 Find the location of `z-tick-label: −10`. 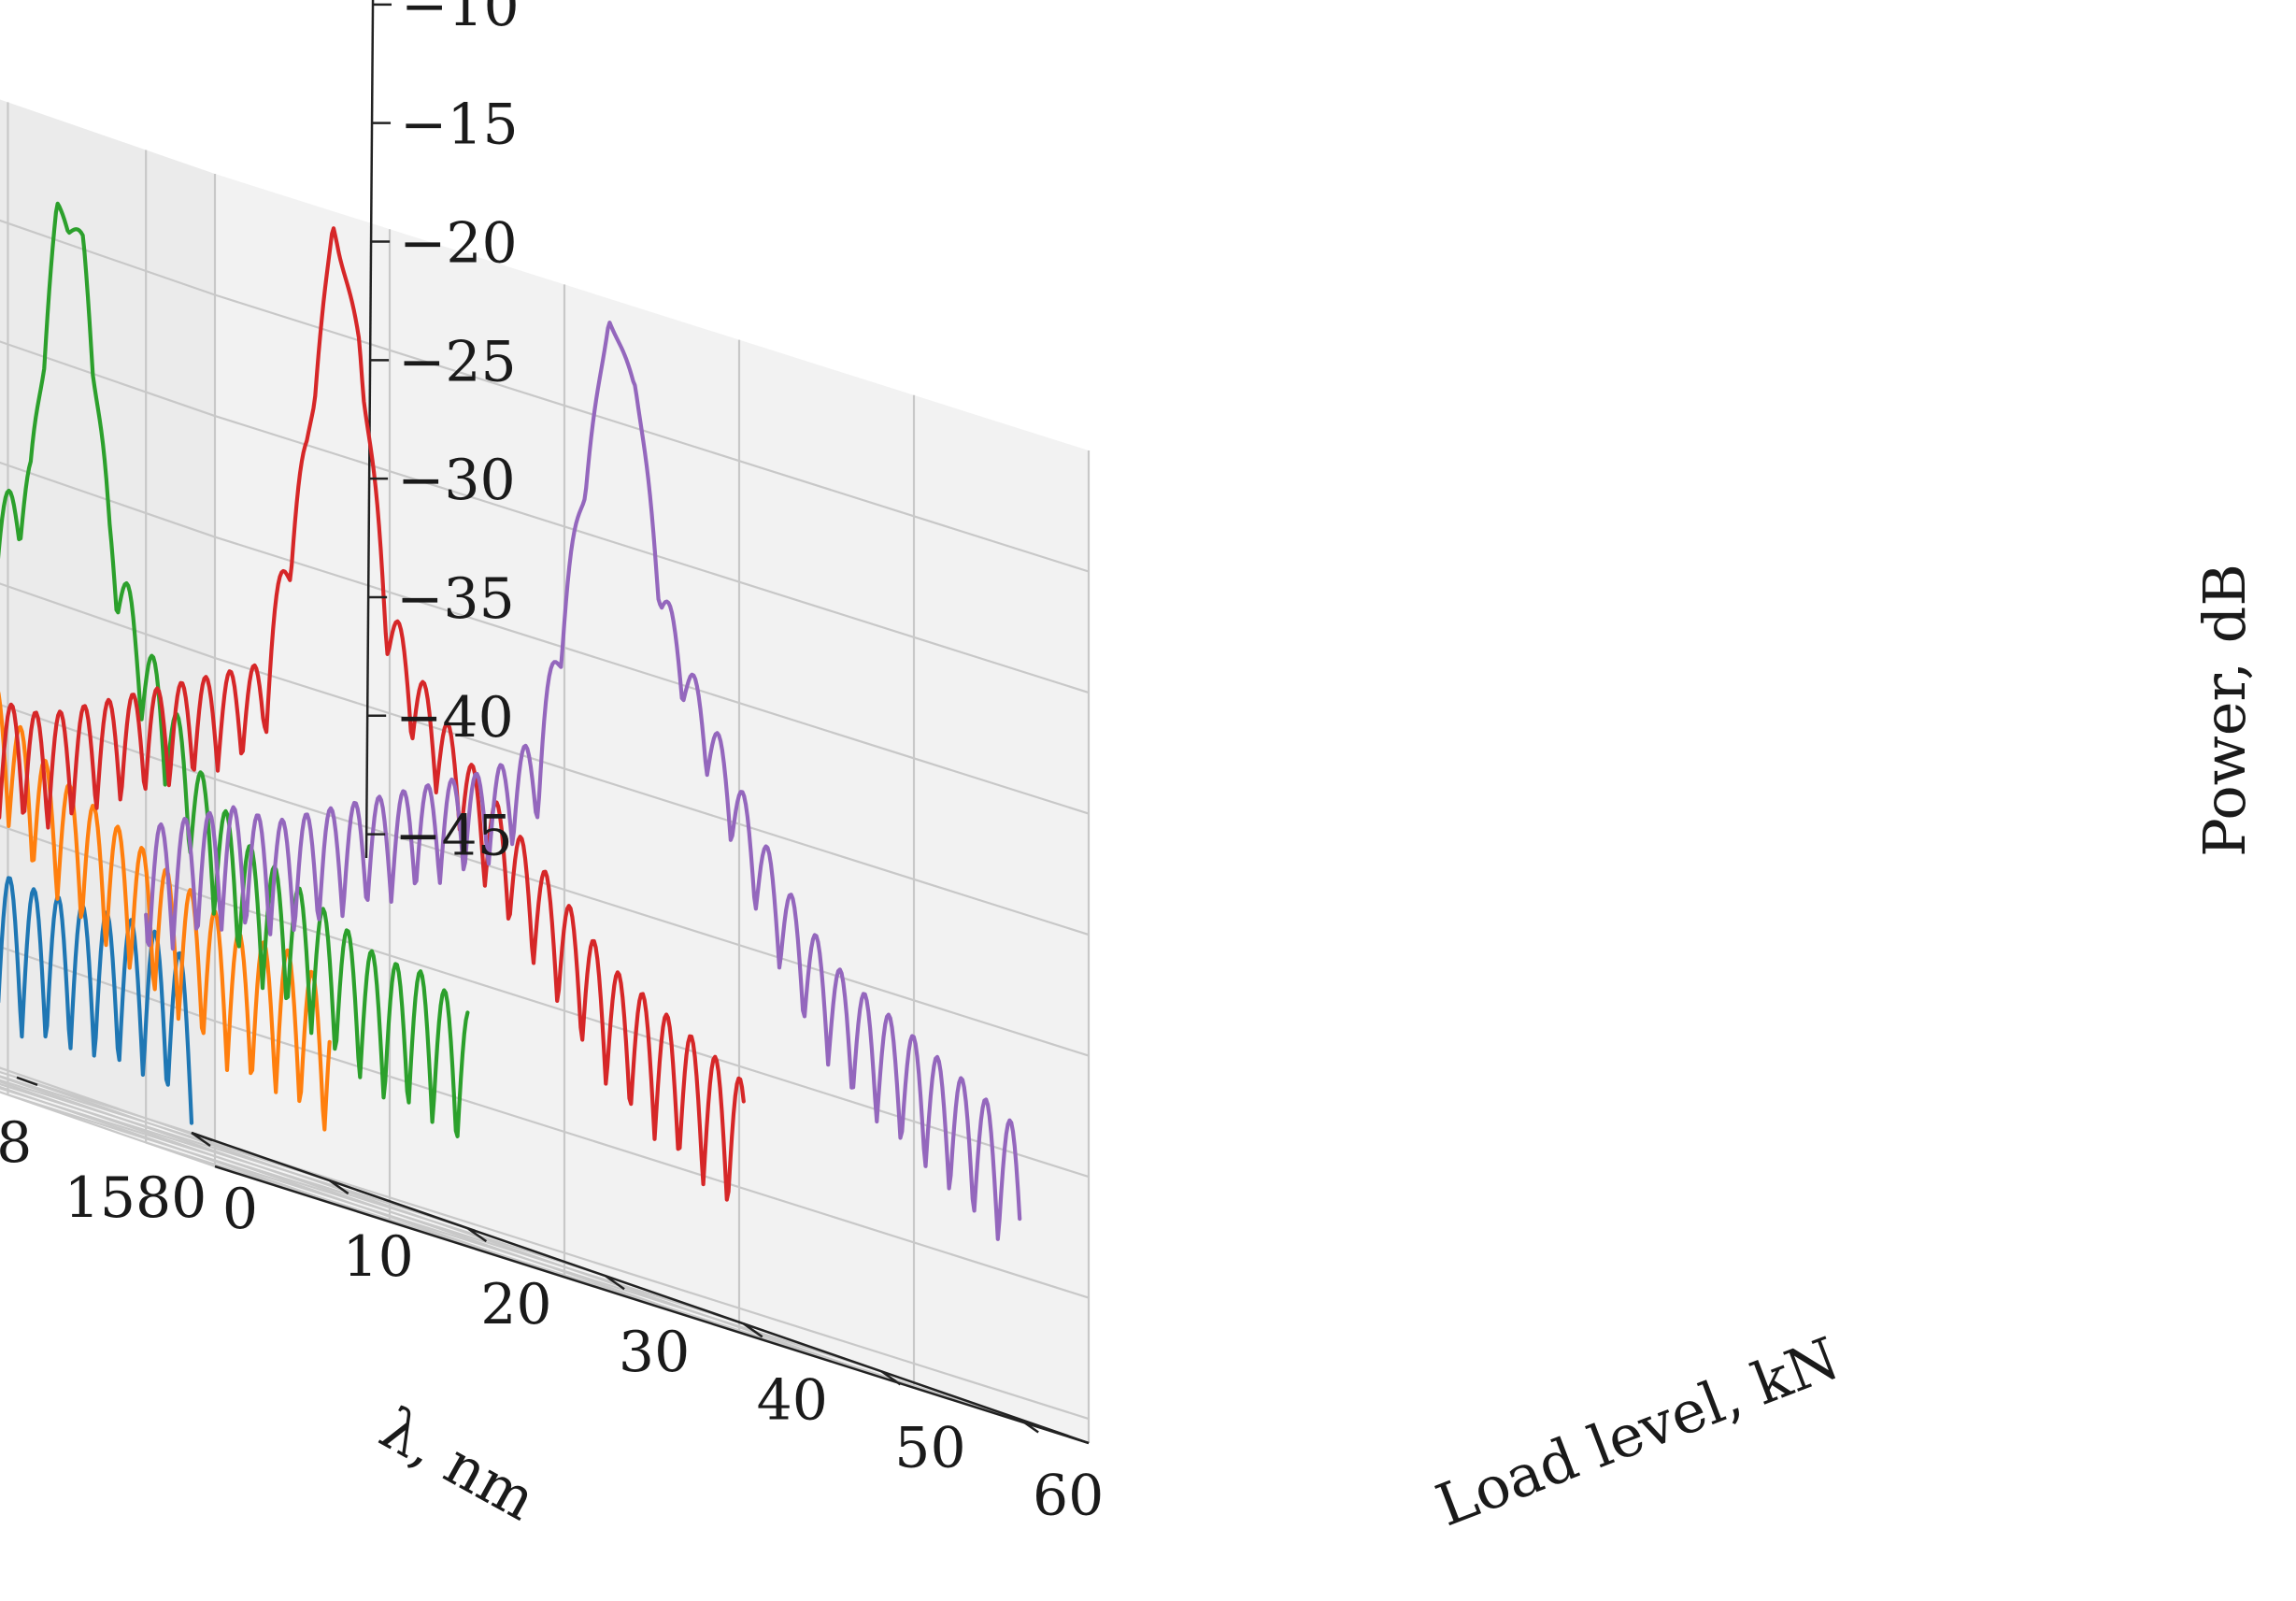

z-tick-label: −10 is located at coordinates (460, 19).